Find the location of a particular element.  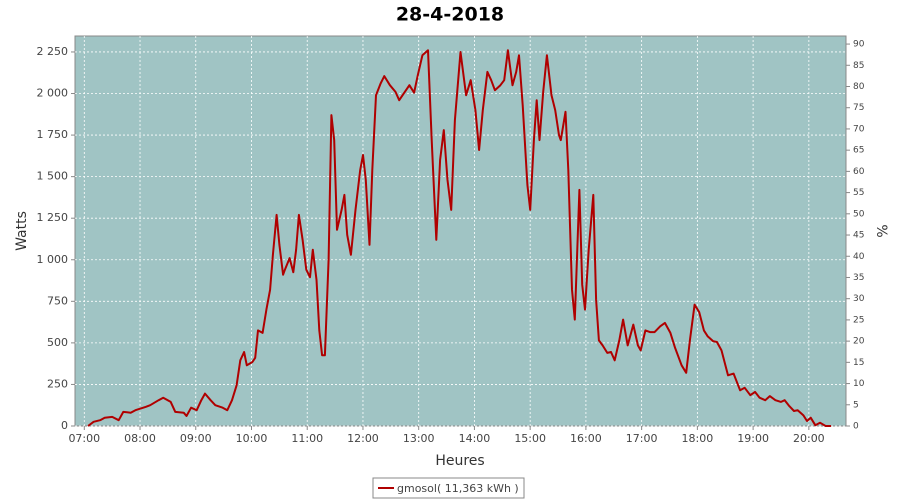

y2-tick-label: 50 is located at coordinates (859, 214).